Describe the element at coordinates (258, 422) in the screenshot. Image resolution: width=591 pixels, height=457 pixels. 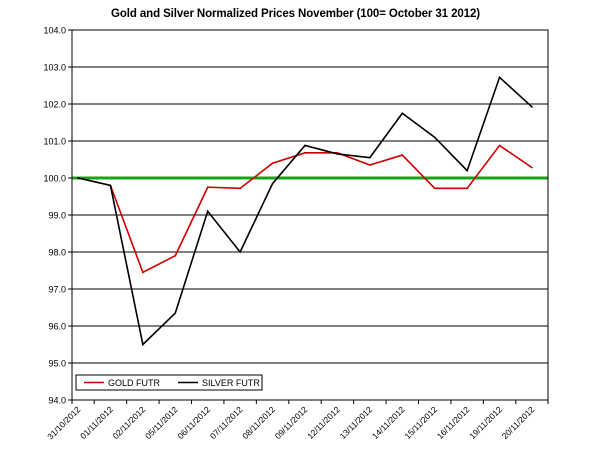
I see `x-tick-label: 08/11/2012` at that location.